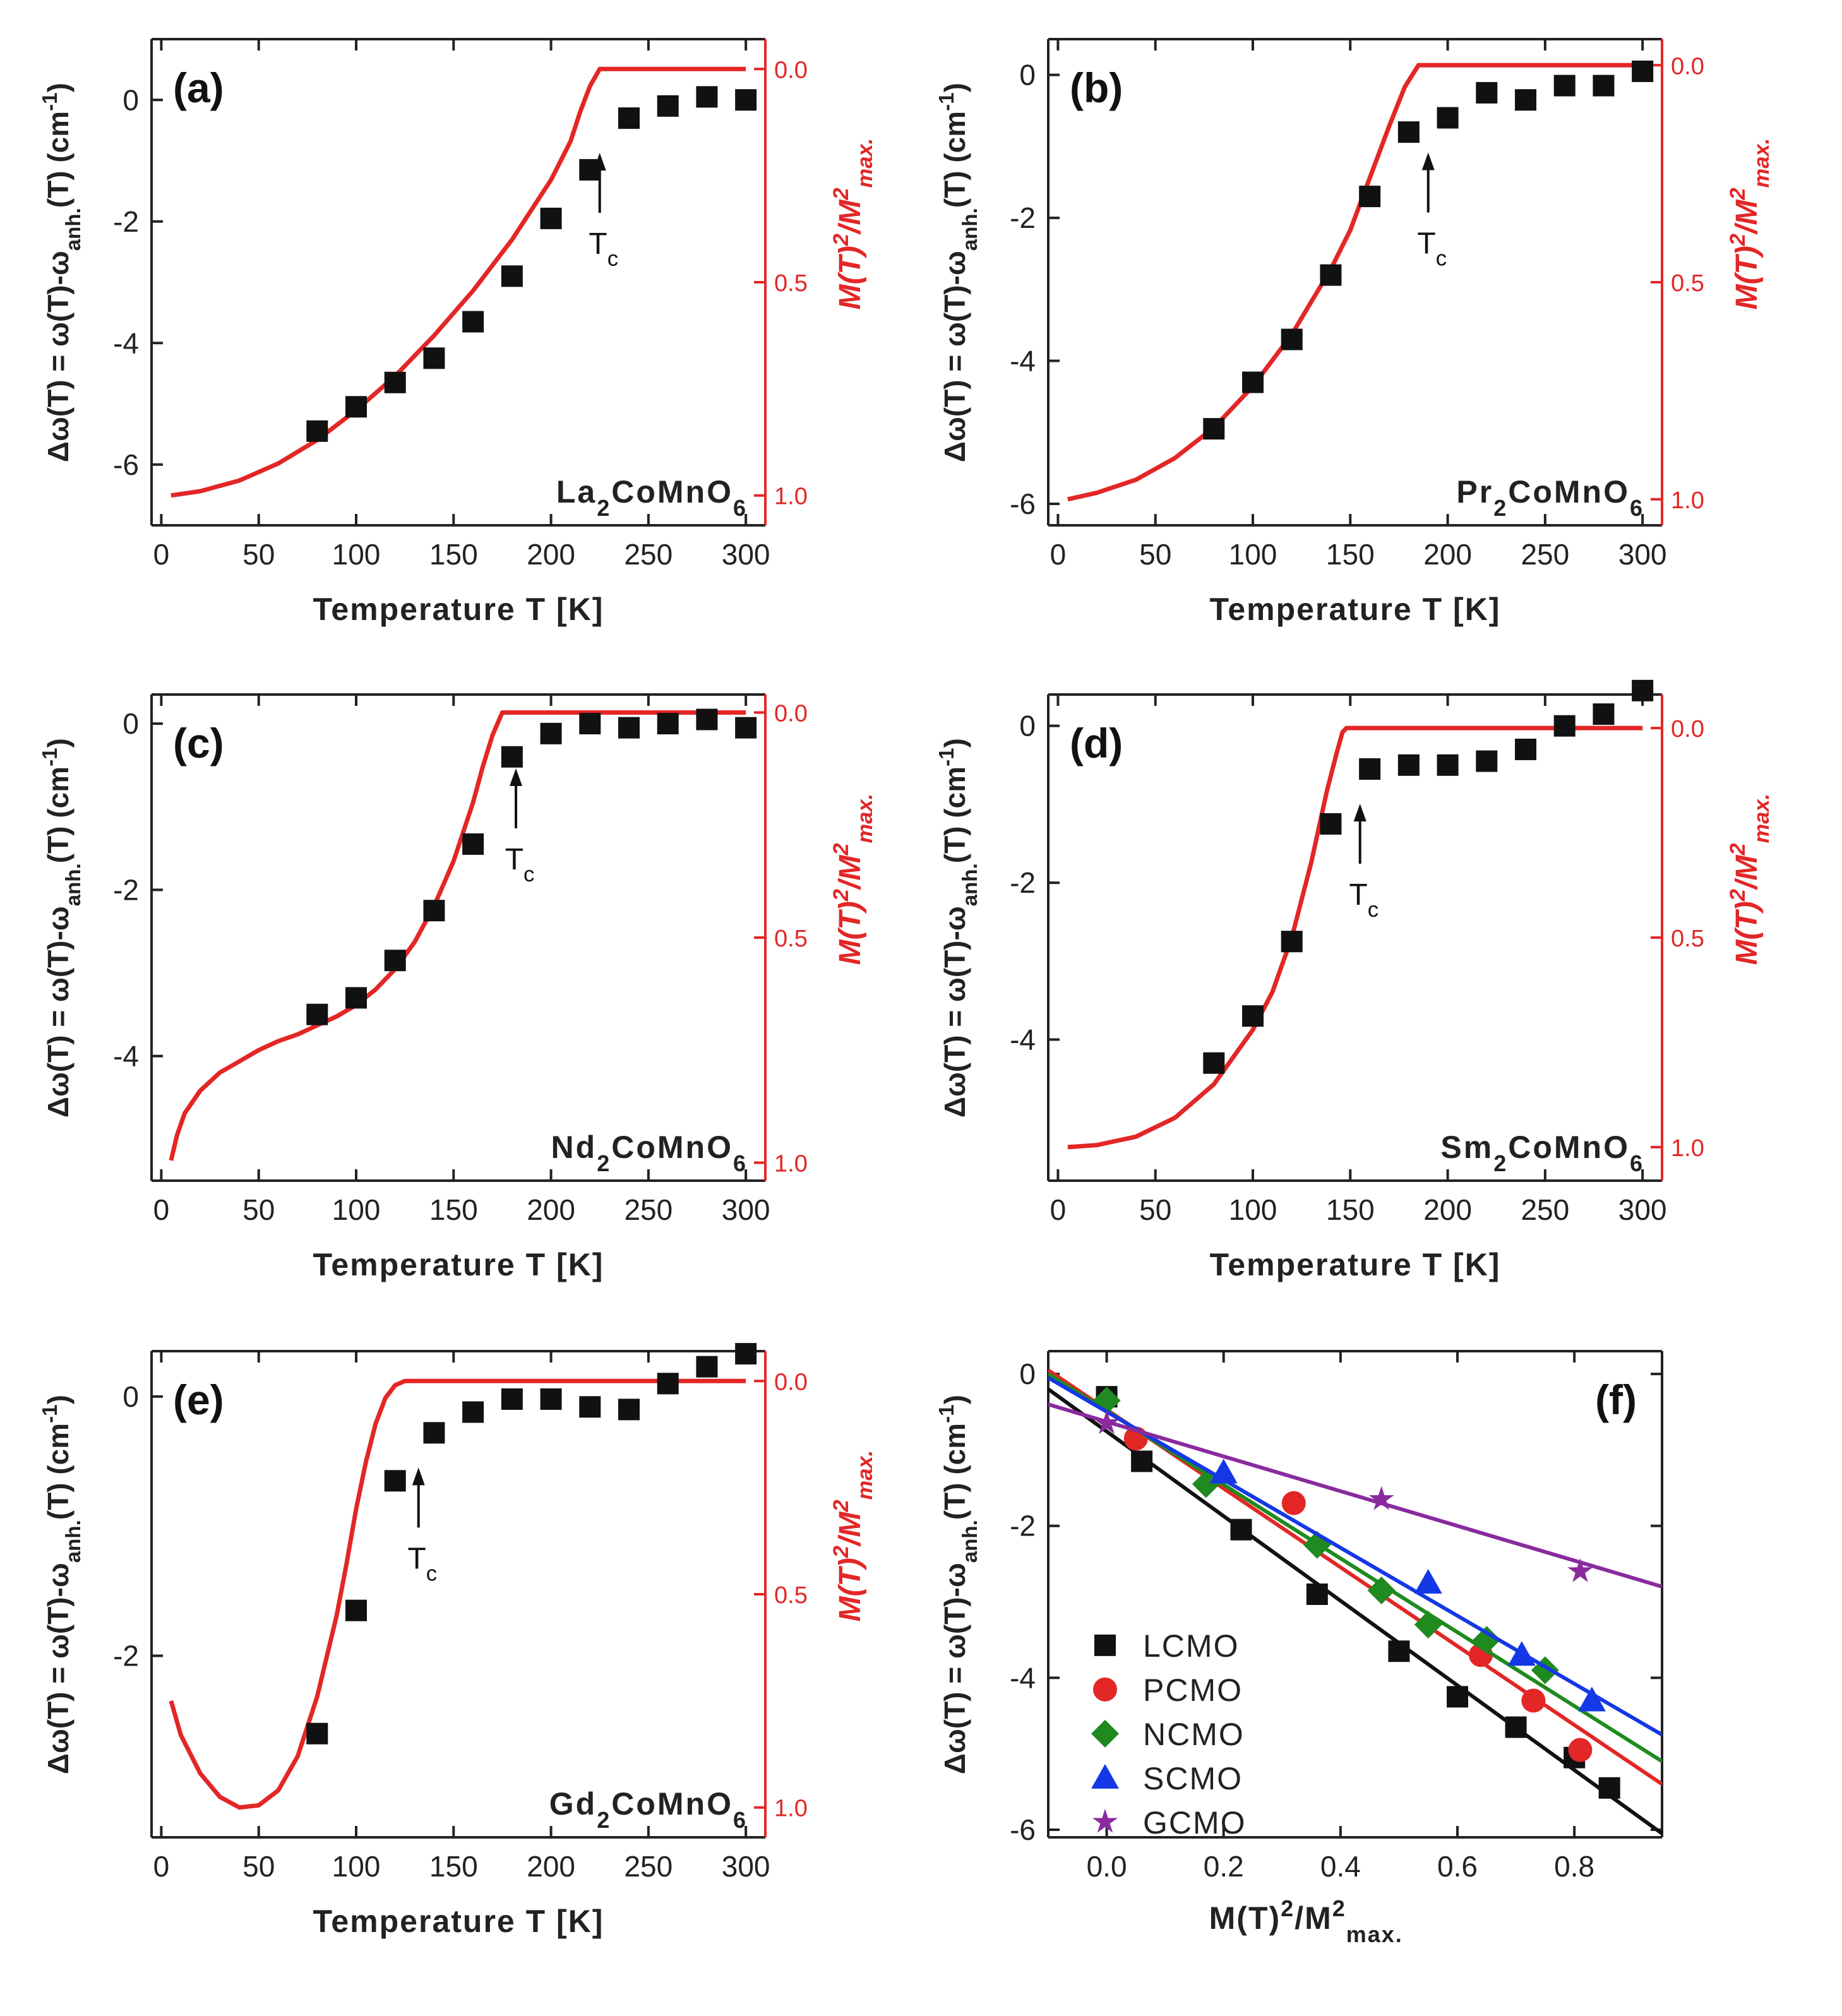 This screenshot has width=1842, height=2016. I want to click on data-point-gcmo, so click(1381, 1498).